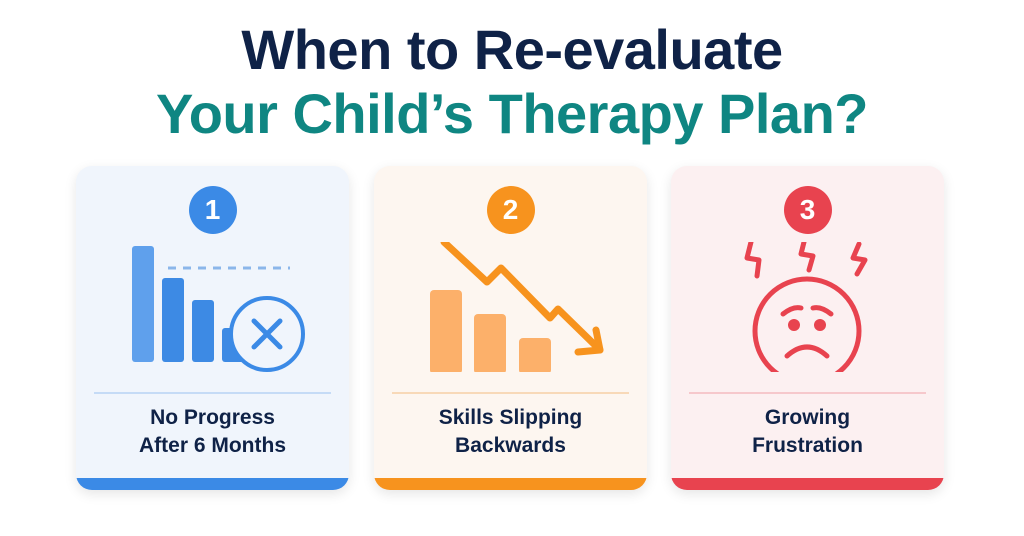  I want to click on card-label: Skills Slipping Backwards, so click(510, 431).